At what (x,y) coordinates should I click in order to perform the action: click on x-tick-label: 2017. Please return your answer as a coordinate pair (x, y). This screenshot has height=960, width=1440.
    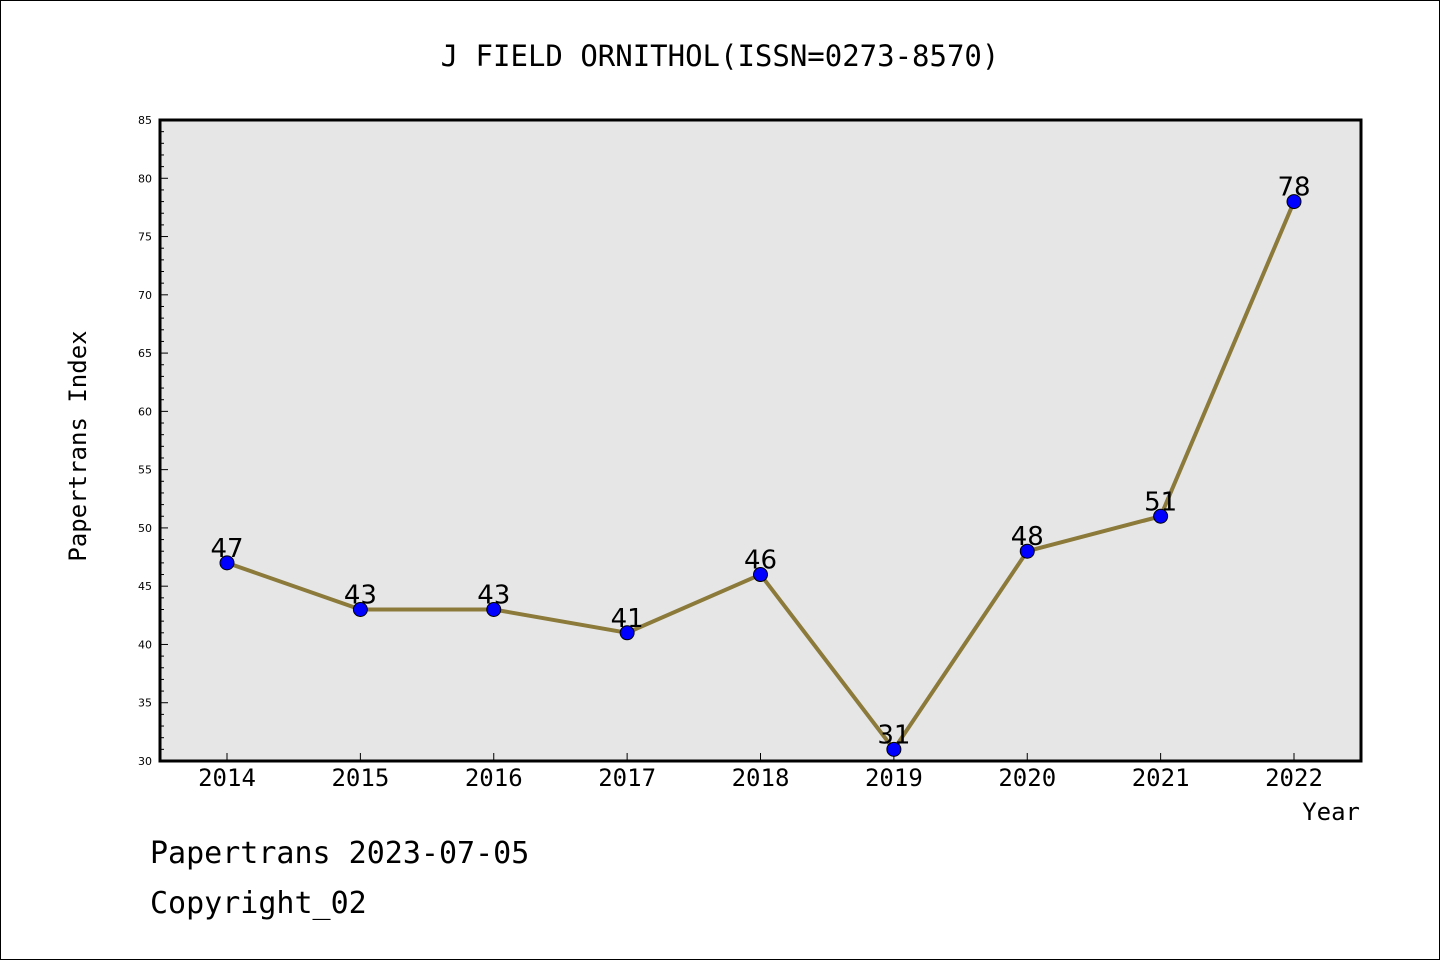
    Looking at the image, I should click on (627, 778).